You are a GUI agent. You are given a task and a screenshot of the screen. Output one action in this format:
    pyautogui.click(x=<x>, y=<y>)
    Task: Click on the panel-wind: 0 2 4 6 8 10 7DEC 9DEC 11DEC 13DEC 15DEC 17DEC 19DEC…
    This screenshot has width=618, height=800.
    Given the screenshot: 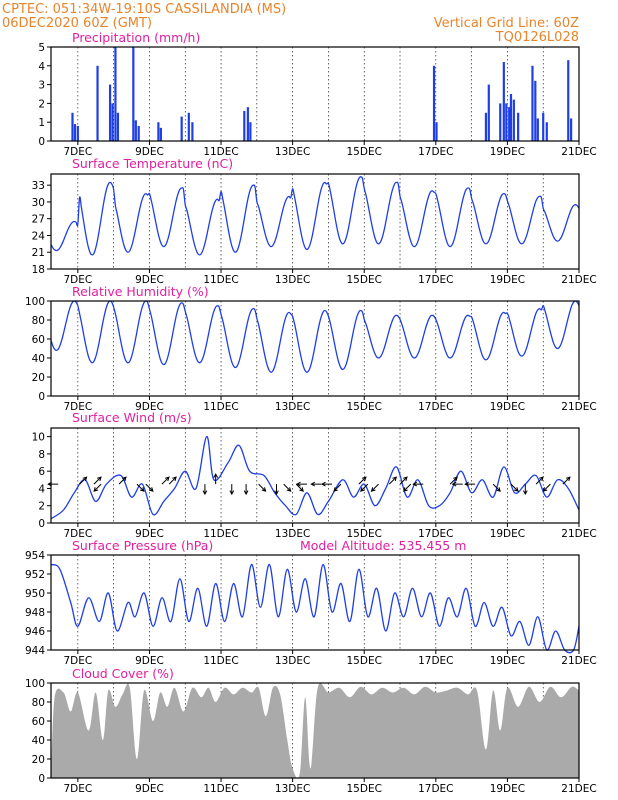 What is the action you would take?
    pyautogui.click(x=314, y=483)
    